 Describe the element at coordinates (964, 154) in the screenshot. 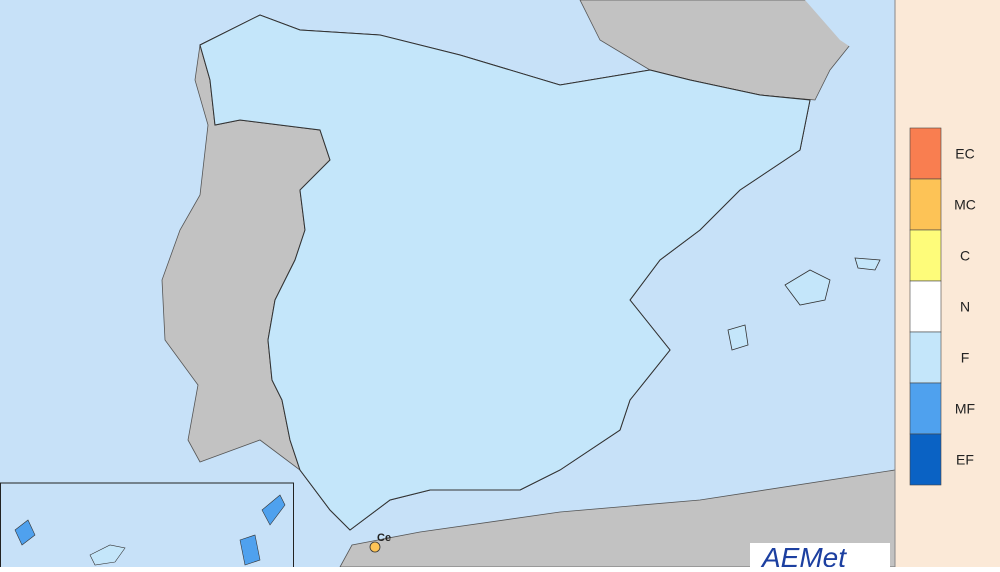

I see `legend-label: EC` at that location.